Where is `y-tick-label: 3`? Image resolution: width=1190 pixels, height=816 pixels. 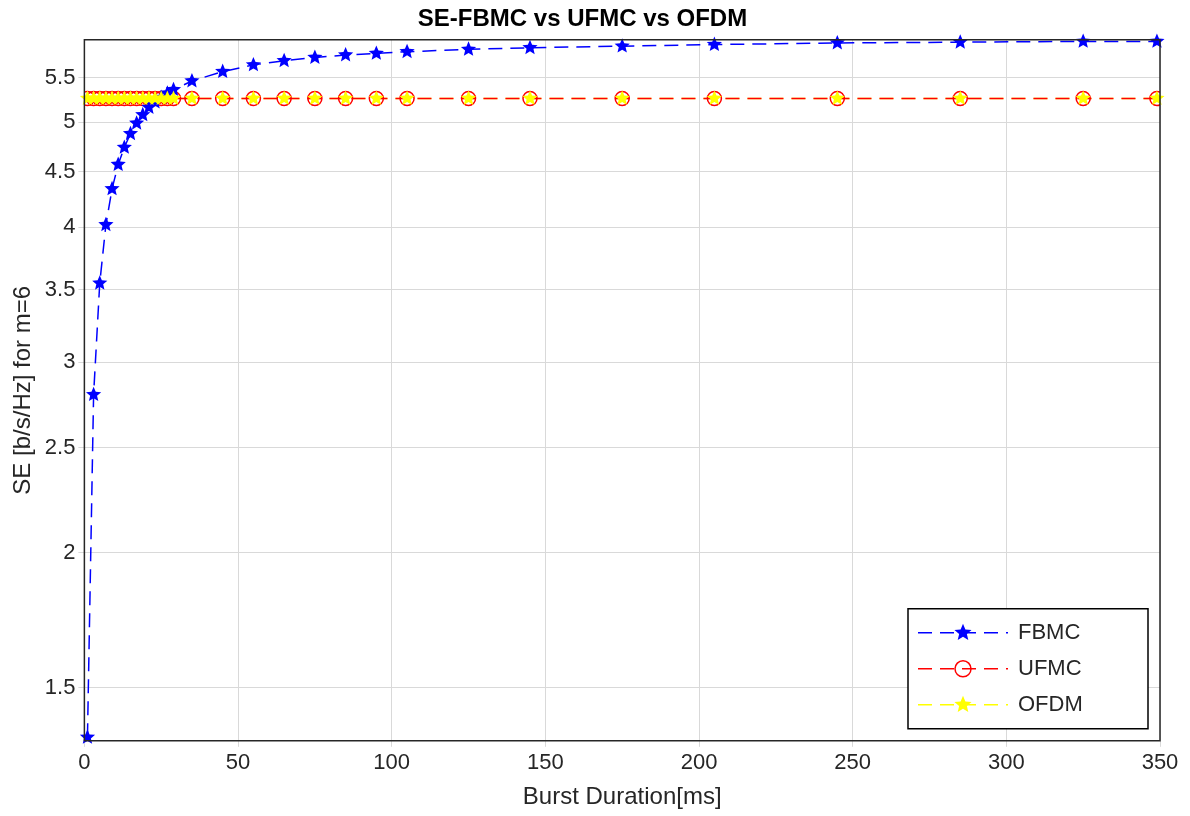
y-tick-label: 3 is located at coordinates (69, 361).